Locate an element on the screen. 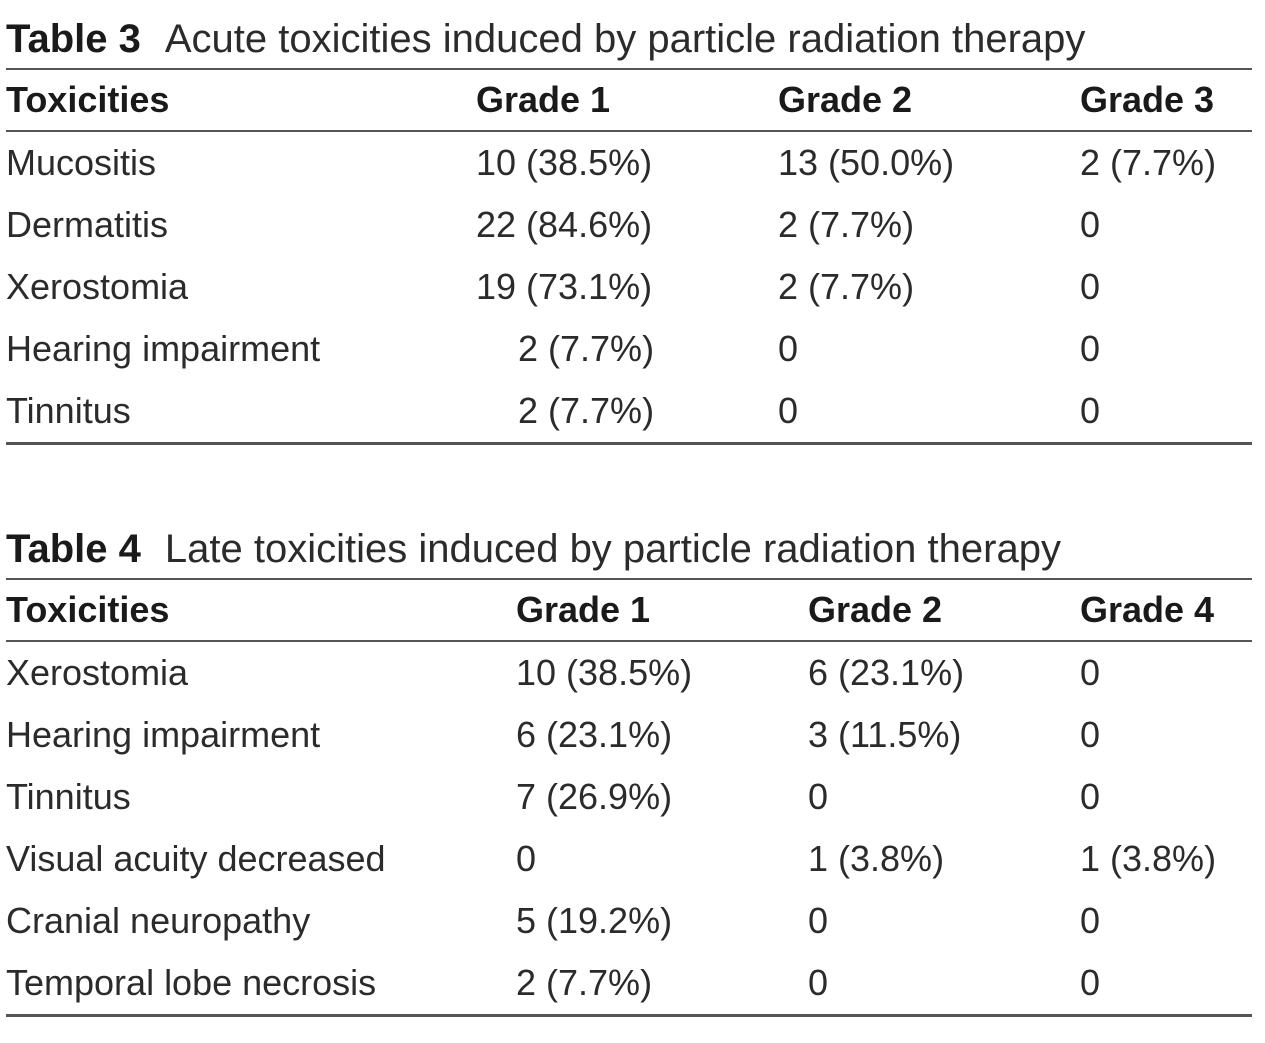 This screenshot has width=1265, height=1043. table-row: Tinnitus 2 (7.7%) 0 0 is located at coordinates (629, 411).